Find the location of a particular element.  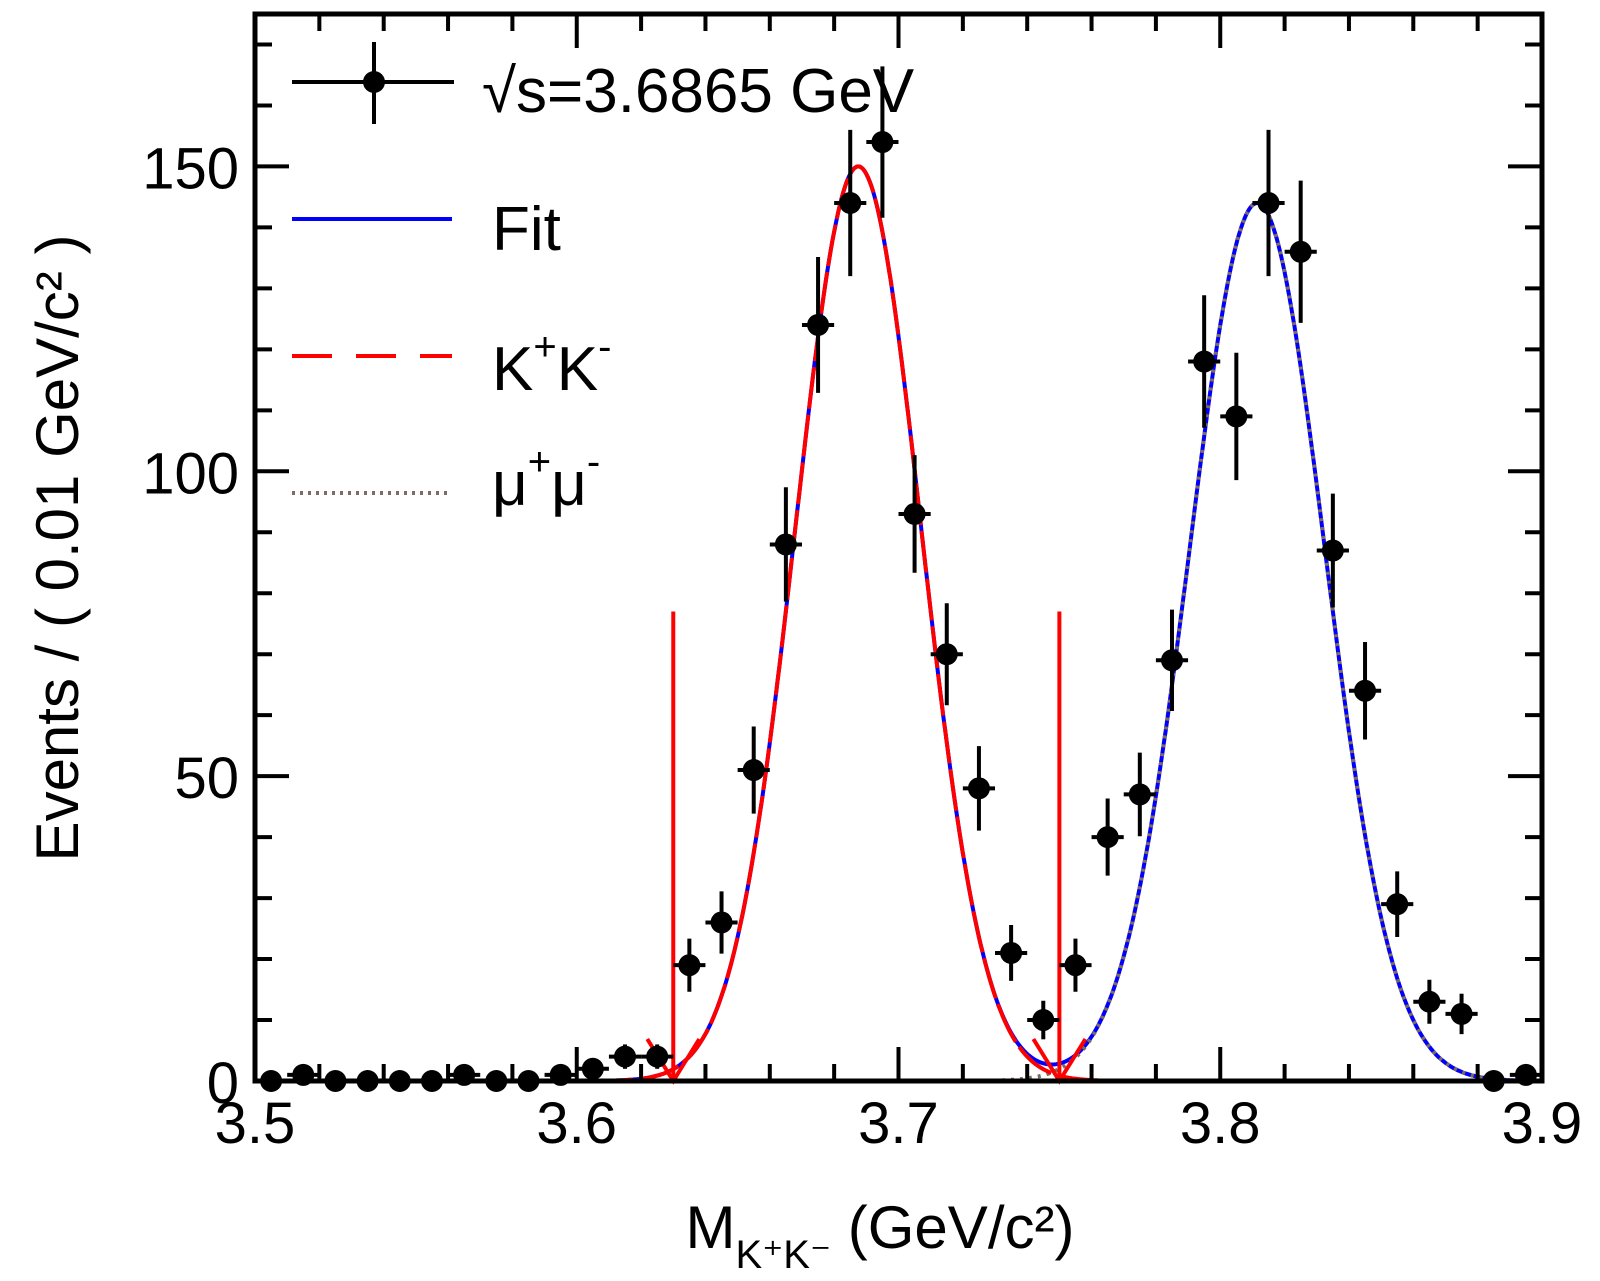

mumu-base1: μ is located at coordinates (510, 484).